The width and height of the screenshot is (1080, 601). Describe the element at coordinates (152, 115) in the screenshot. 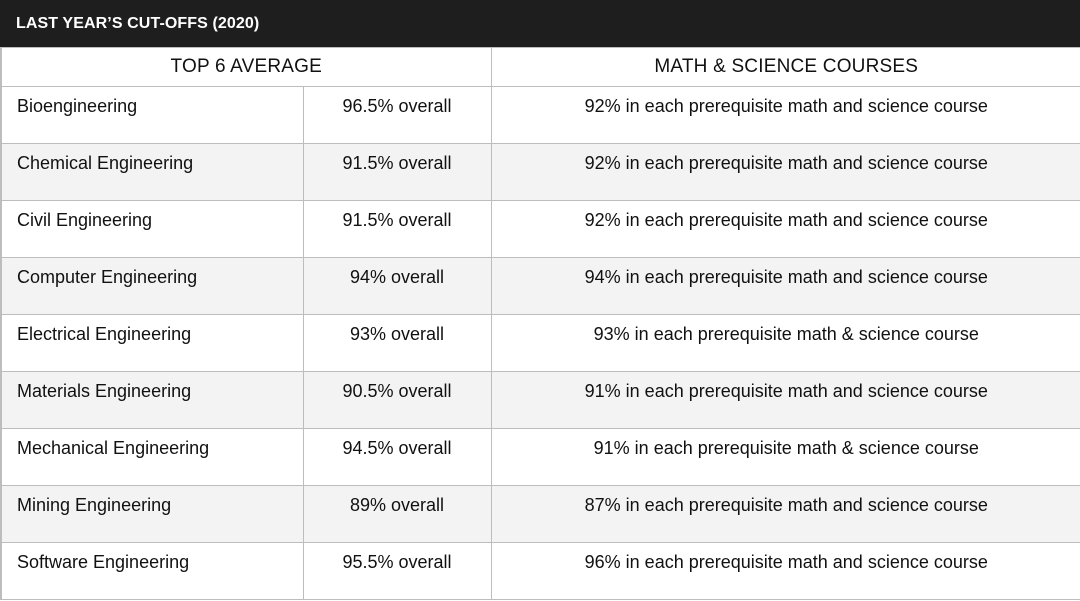

I see `program-name: Bioengineering` at that location.